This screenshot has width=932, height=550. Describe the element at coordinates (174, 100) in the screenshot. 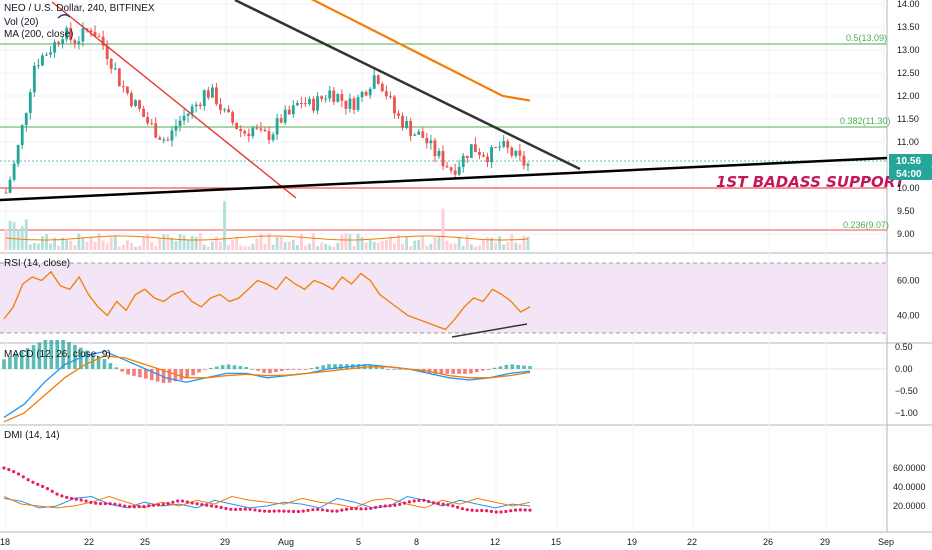

I see `red-downtrend-line` at that location.